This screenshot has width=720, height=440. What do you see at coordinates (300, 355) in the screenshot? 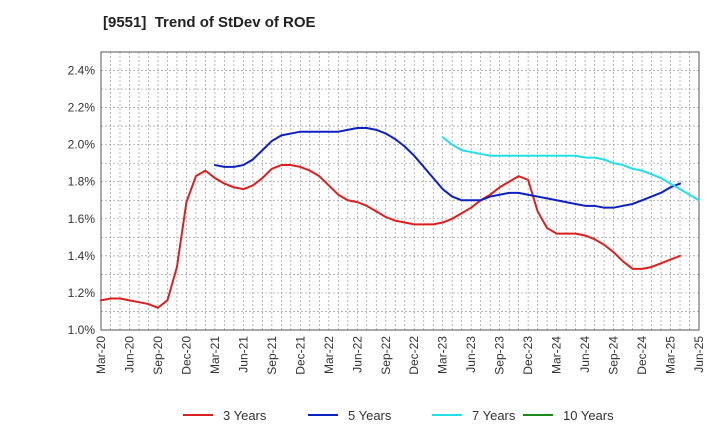
I see `x-tick-label: Dec-21` at bounding box center [300, 355].